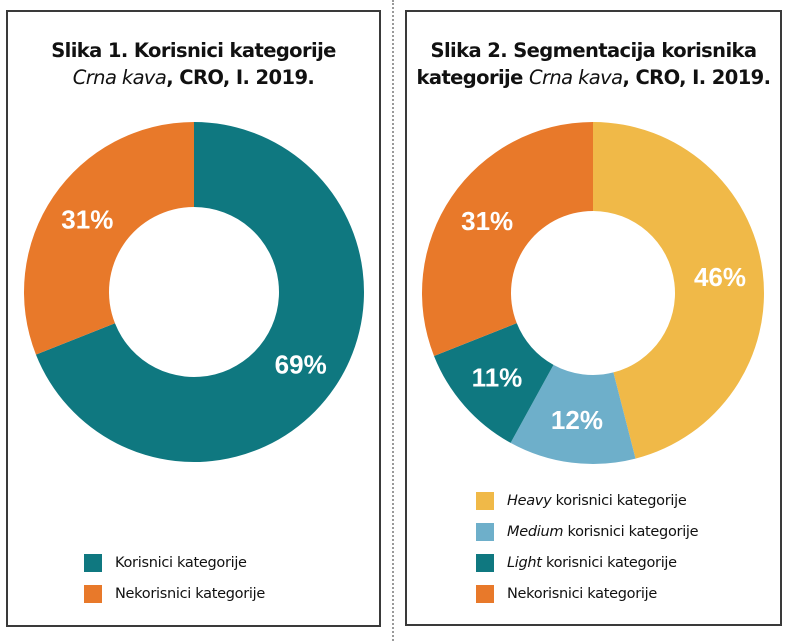  What do you see at coordinates (575, 77) in the screenshot?
I see `chart-title-2-italic: Crna kava` at bounding box center [575, 77].